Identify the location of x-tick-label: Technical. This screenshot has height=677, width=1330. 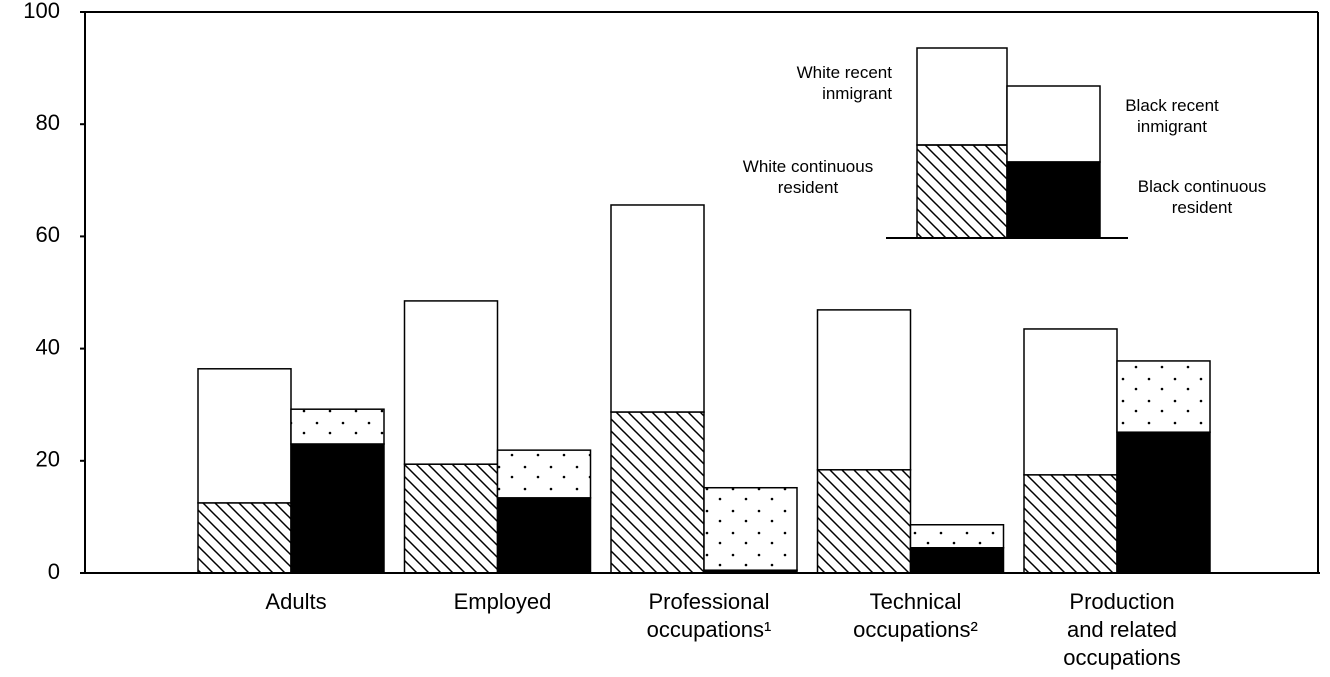
(916, 601).